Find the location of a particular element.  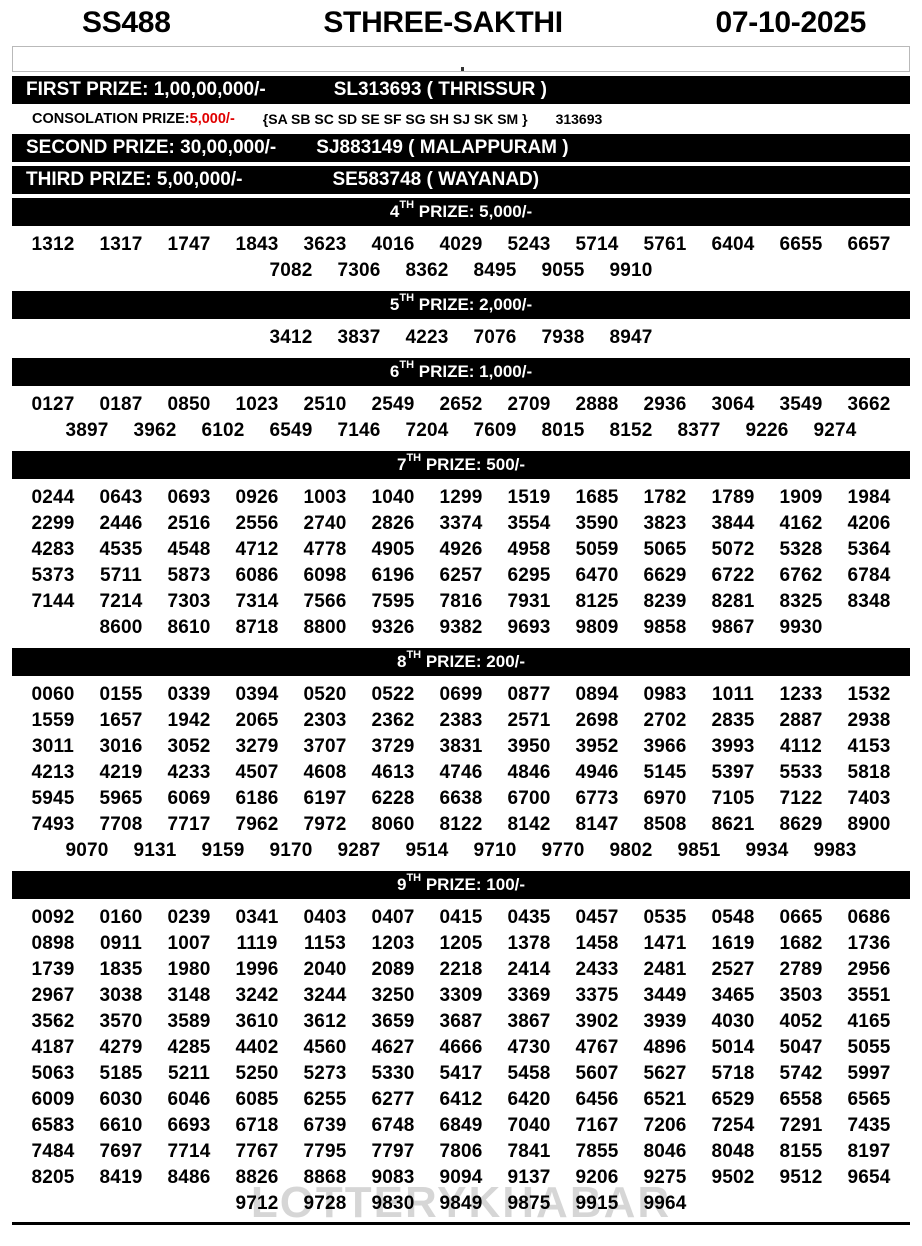

ticket-number: 4162 is located at coordinates (801, 523).